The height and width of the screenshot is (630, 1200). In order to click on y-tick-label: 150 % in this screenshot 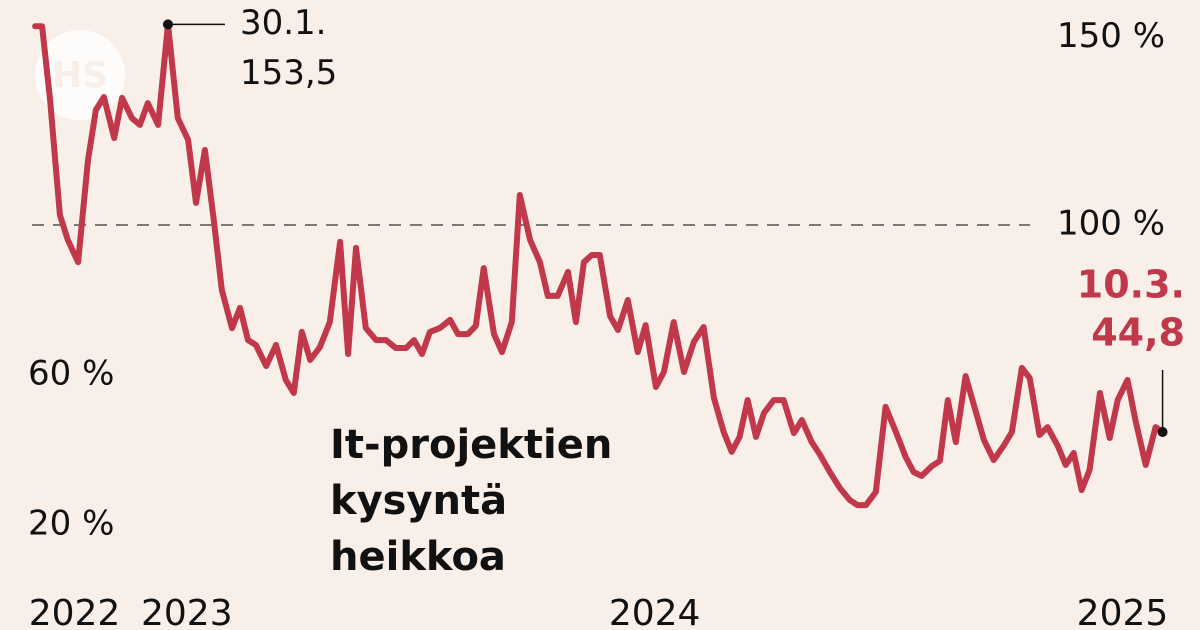, I will do `click(1111, 36)`.